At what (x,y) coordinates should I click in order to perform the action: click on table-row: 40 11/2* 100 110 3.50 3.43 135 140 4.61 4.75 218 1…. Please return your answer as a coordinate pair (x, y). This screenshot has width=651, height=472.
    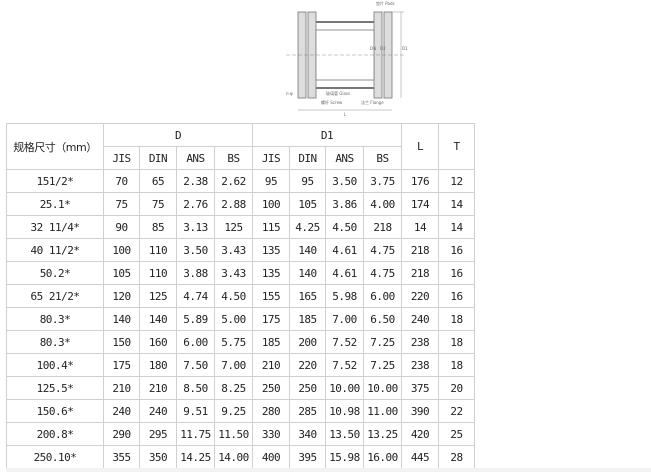
    Looking at the image, I should click on (240, 250).